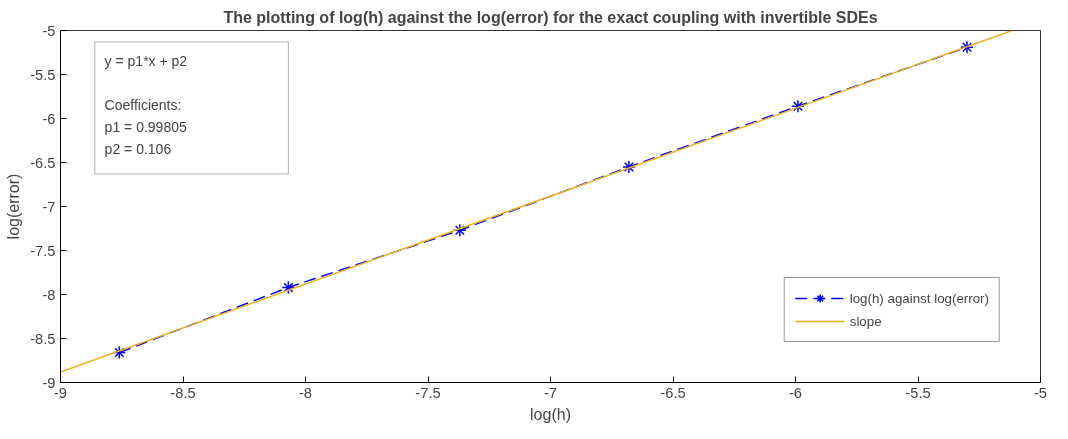  Describe the element at coordinates (49, 30) in the screenshot. I see `y-tick-label: -5` at that location.